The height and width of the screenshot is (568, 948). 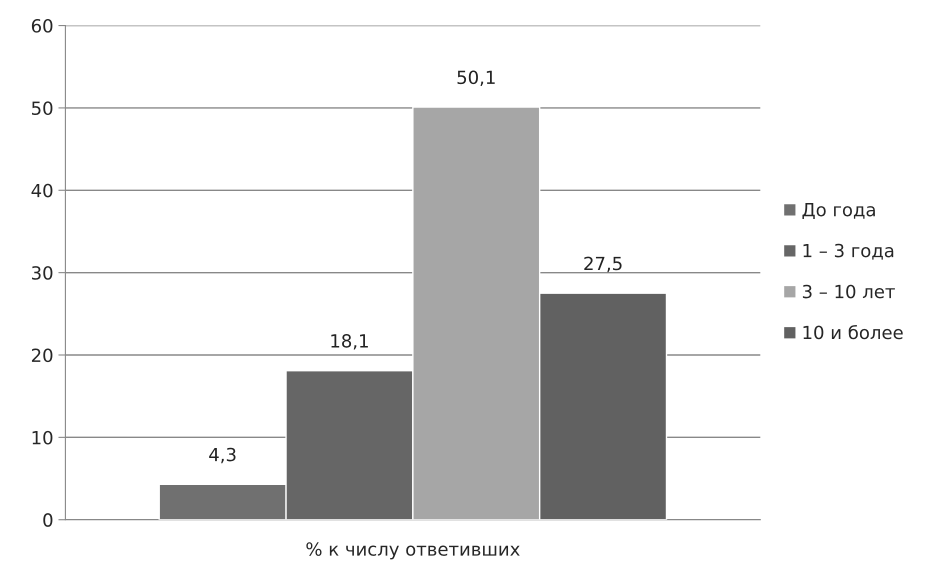 I want to click on y-tick-label: 50, so click(x=42, y=108).